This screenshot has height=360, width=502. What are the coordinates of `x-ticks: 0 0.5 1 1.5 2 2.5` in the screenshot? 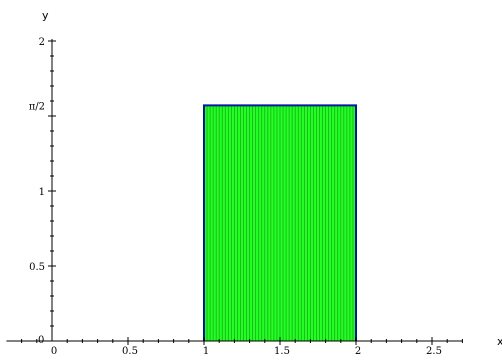 It's located at (242, 347).